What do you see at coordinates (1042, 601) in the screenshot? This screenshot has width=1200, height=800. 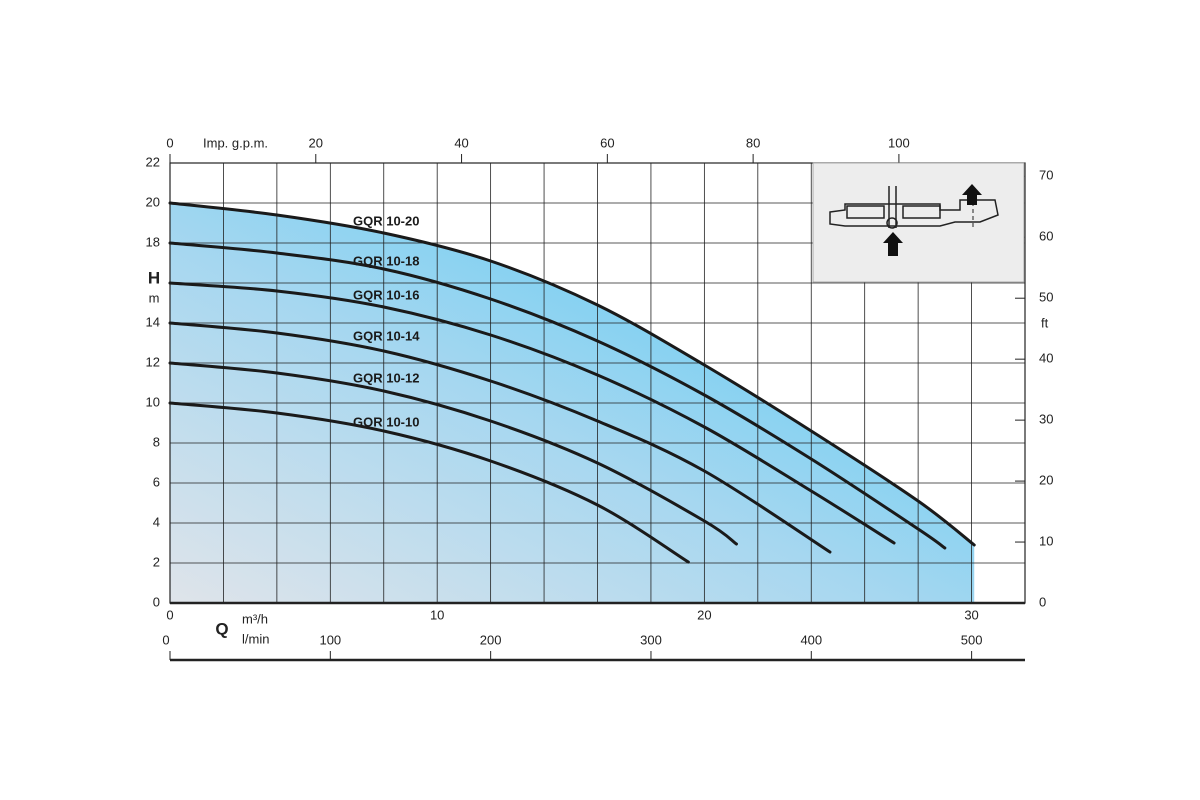 I see `y2-tick-label: 0` at bounding box center [1042, 601].